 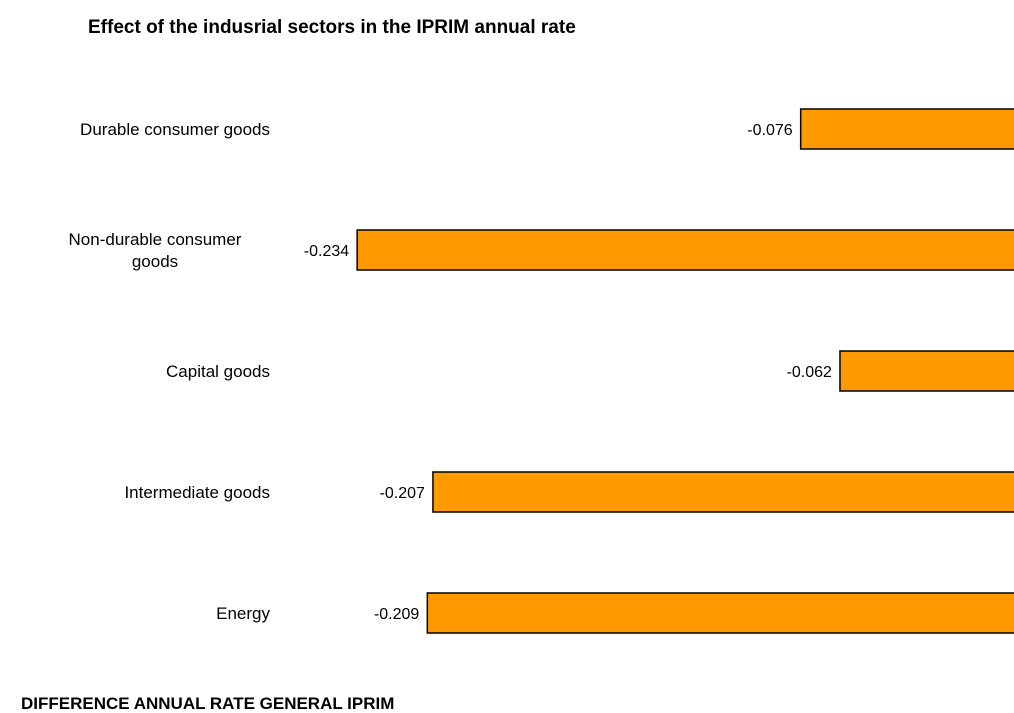 What do you see at coordinates (685, 250) in the screenshot?
I see `bar-non-durable-consumer-goods` at bounding box center [685, 250].